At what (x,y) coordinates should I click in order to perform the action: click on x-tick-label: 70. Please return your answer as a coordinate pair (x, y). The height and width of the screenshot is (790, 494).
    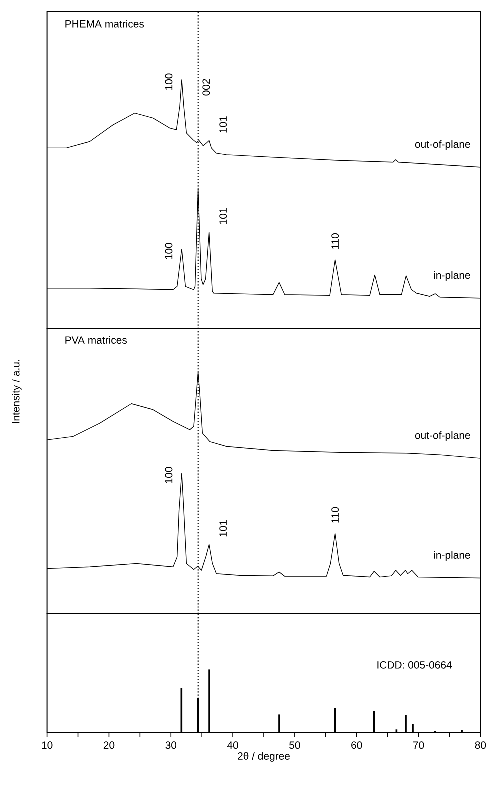
    Looking at the image, I should click on (418, 746).